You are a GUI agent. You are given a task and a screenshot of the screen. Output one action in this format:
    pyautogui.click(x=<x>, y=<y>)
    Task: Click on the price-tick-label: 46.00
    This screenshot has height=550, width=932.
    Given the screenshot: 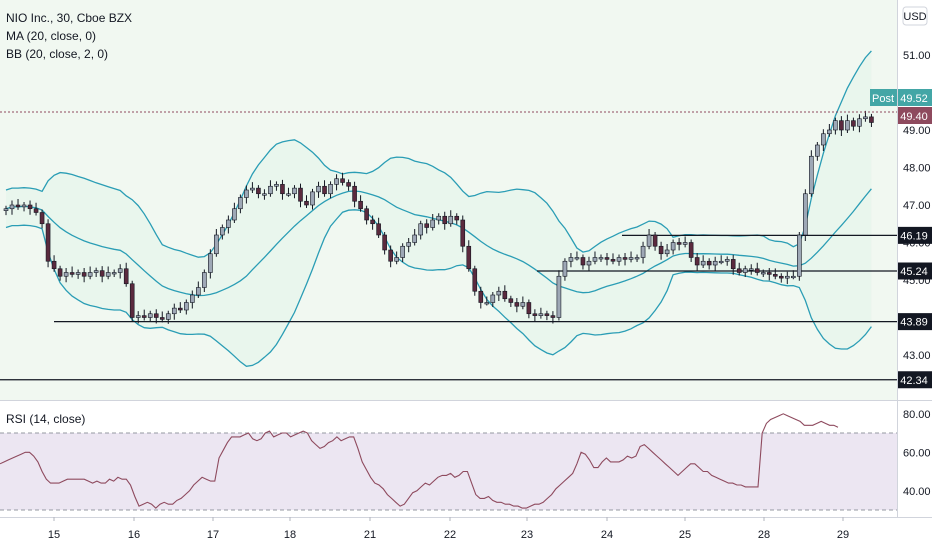 What is the action you would take?
    pyautogui.click(x=917, y=244)
    